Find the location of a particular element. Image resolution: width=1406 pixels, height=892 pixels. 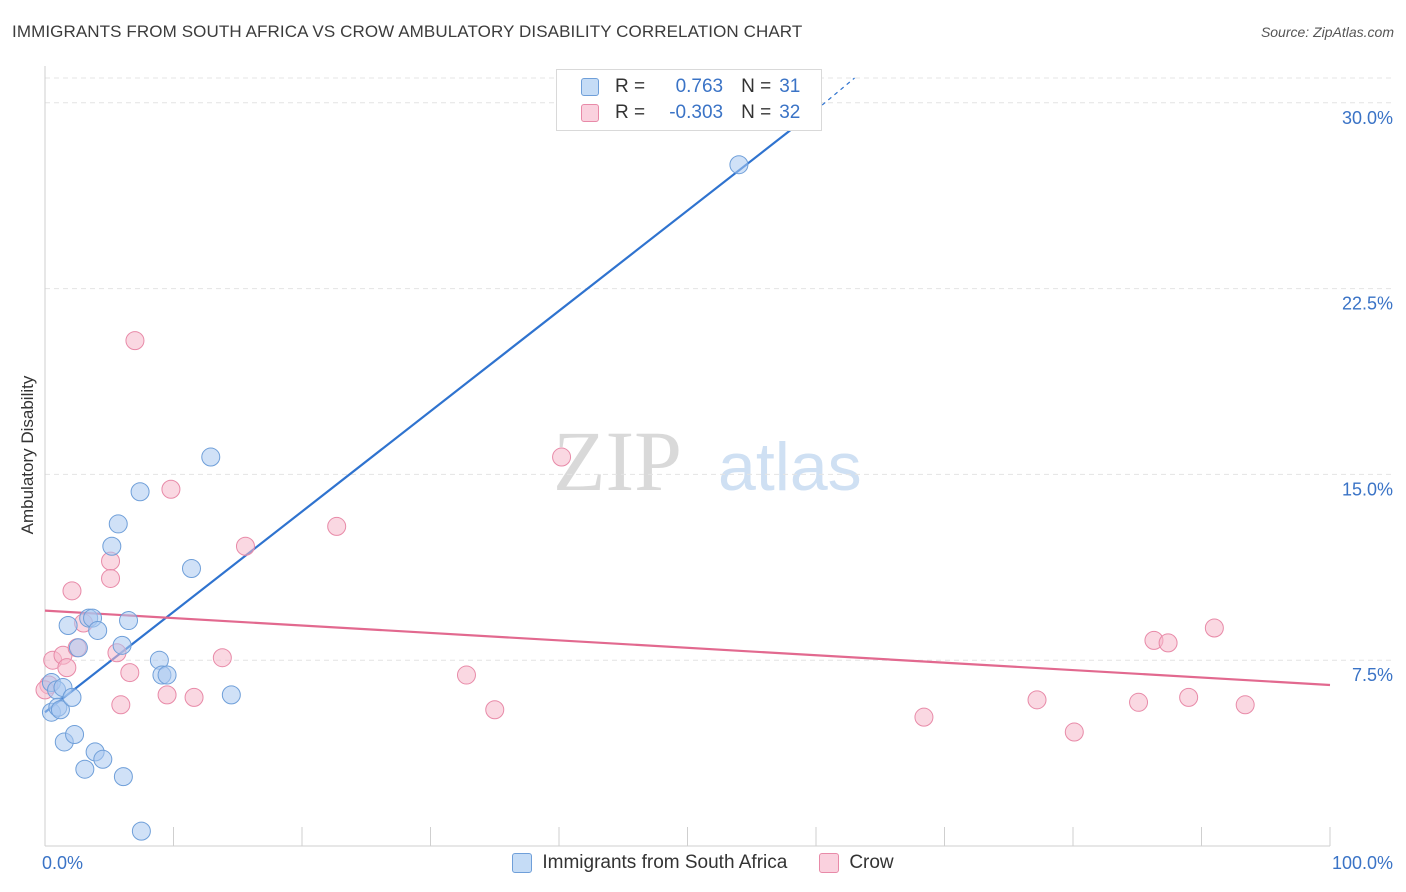

series-legend: Immigrants from South Africa Crow is located at coordinates (703, 863).